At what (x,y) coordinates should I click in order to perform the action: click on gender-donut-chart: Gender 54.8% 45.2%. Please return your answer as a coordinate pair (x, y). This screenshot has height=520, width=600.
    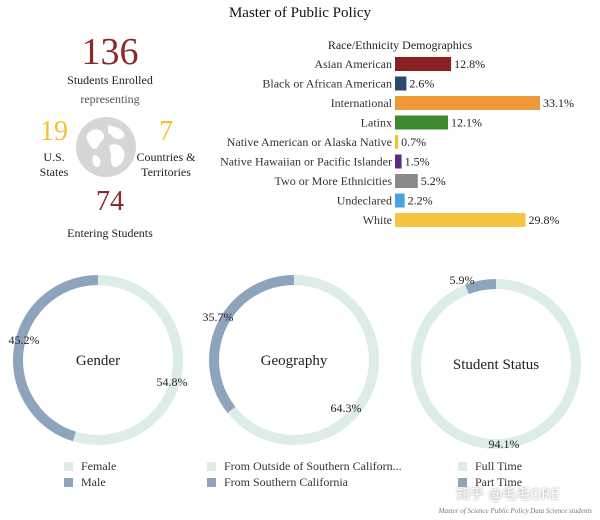
    Looking at the image, I should click on (98, 360).